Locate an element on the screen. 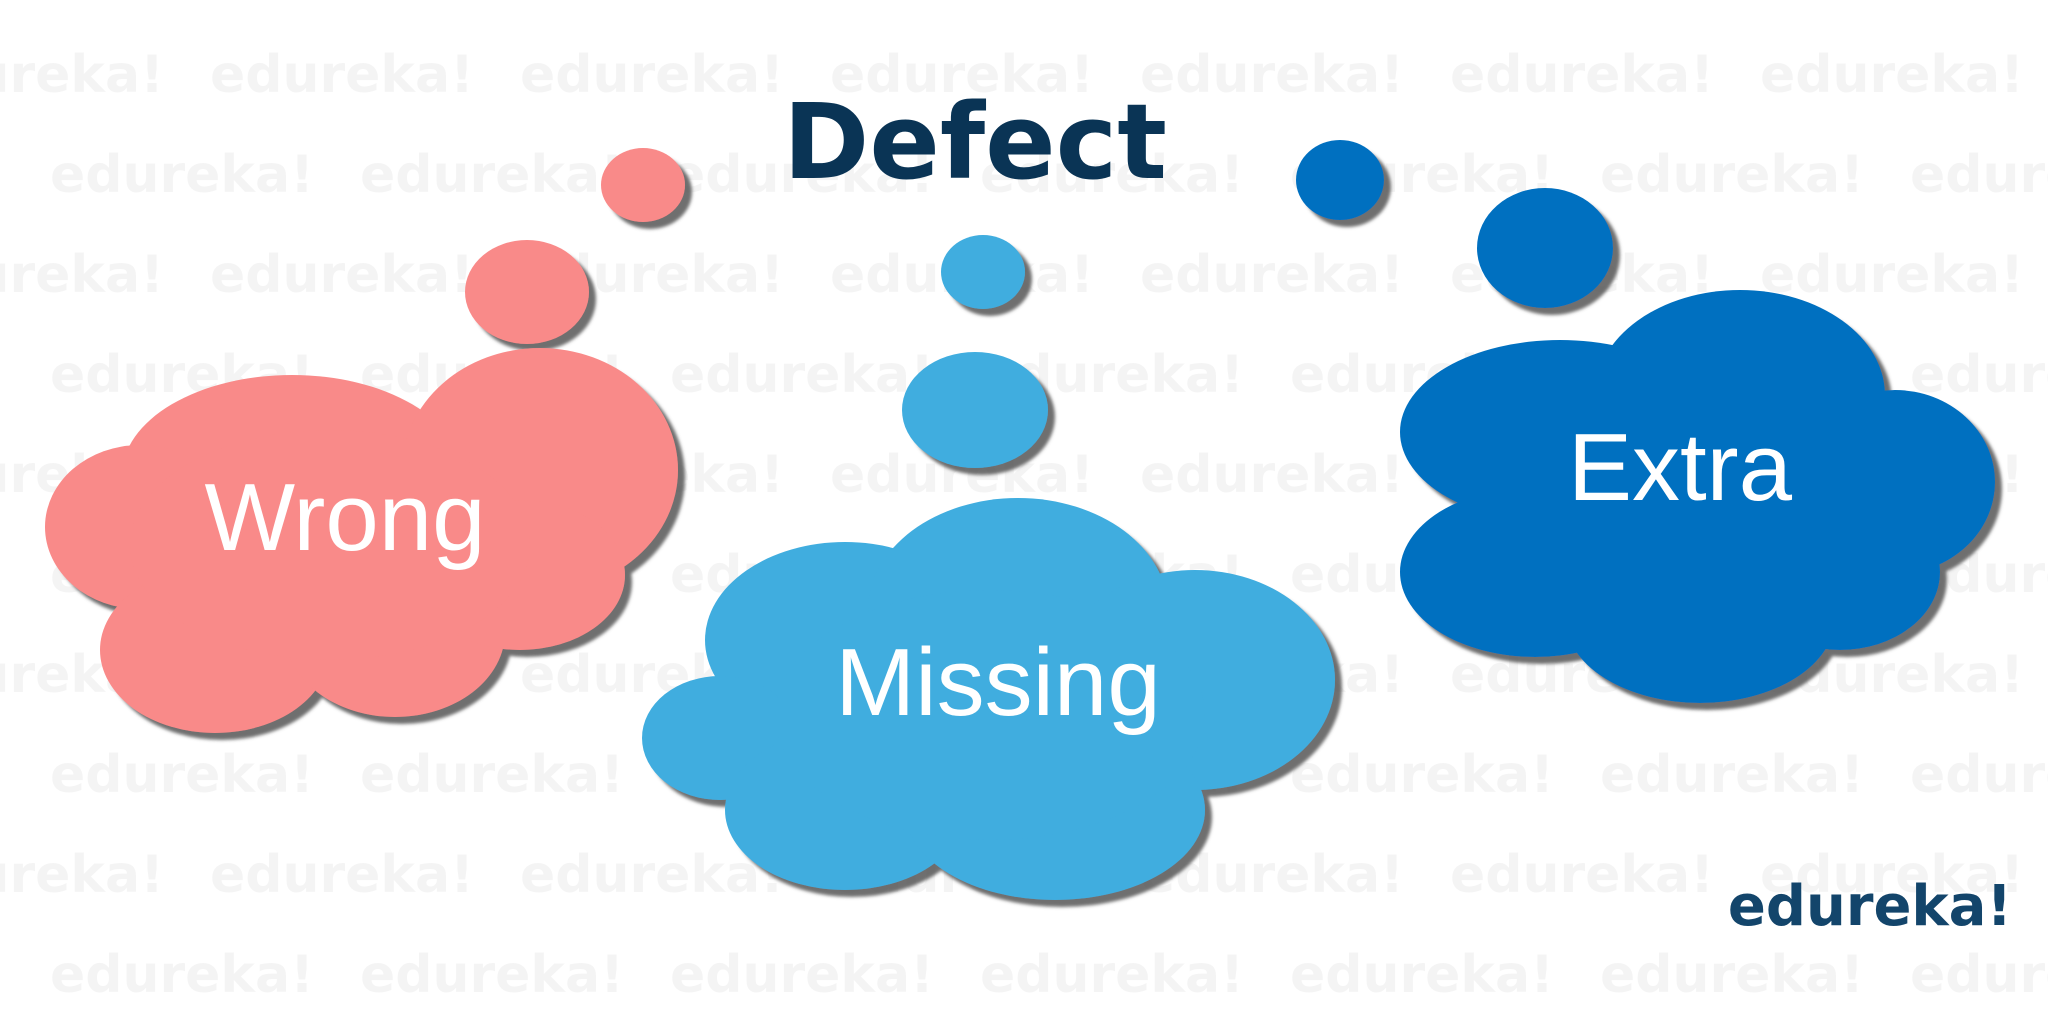  wrong-thought-bubble-medium is located at coordinates (527, 292).